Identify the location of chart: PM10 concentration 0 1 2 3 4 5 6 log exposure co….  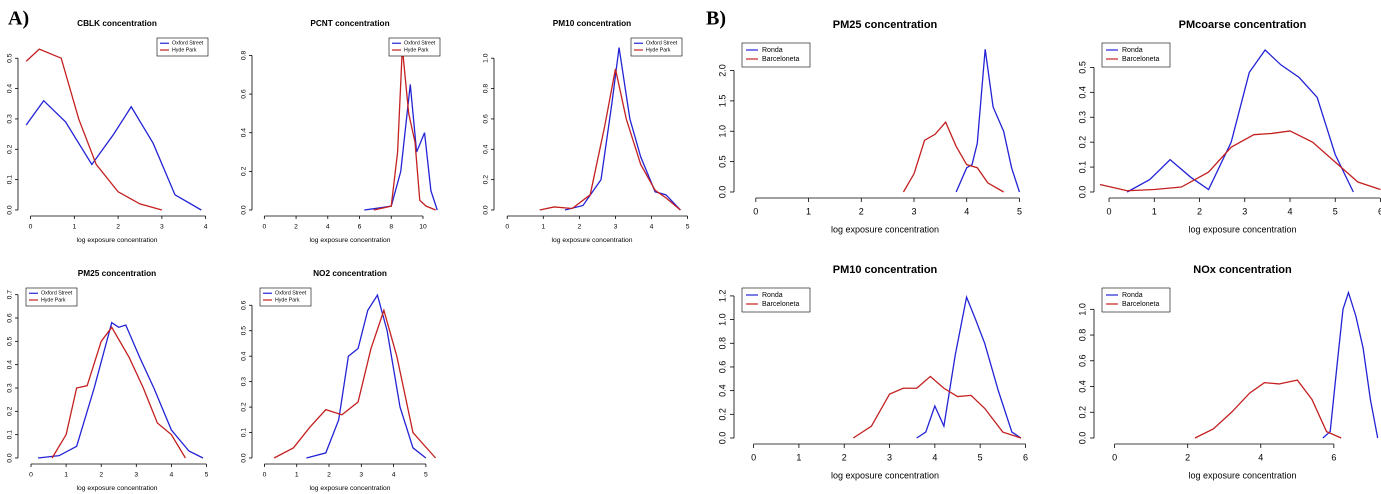
(872, 372).